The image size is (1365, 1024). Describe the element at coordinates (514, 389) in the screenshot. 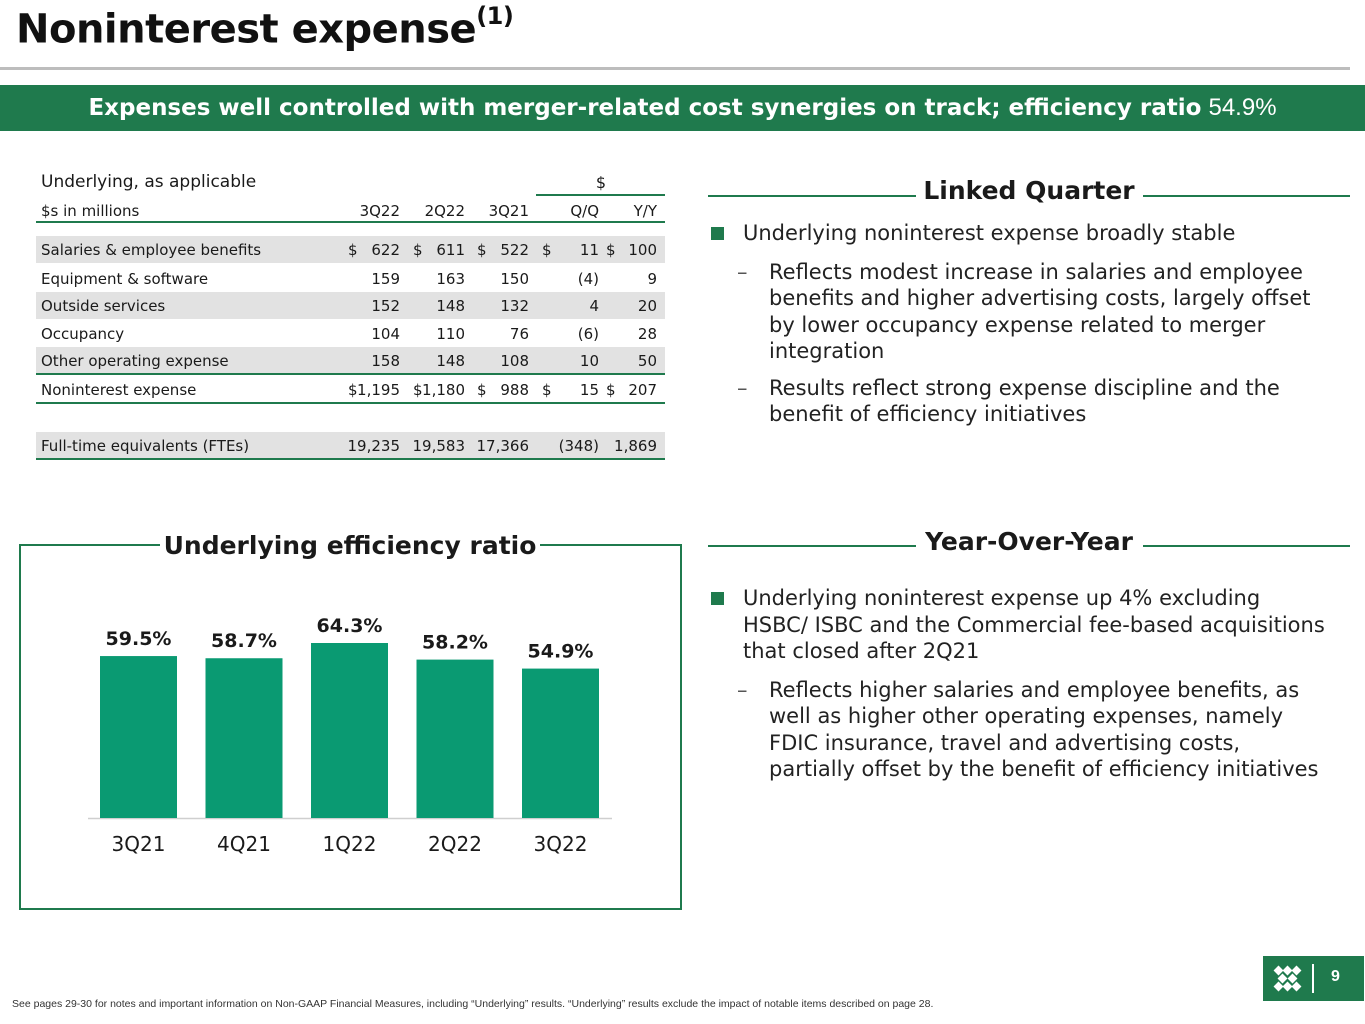

I see `table-cell: 988` at that location.